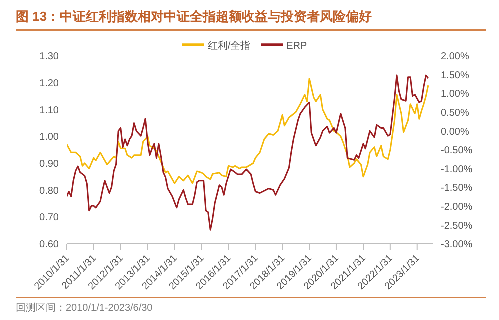 The image size is (499, 320). I want to click on y-tick-label: 1.00, so click(50, 138).